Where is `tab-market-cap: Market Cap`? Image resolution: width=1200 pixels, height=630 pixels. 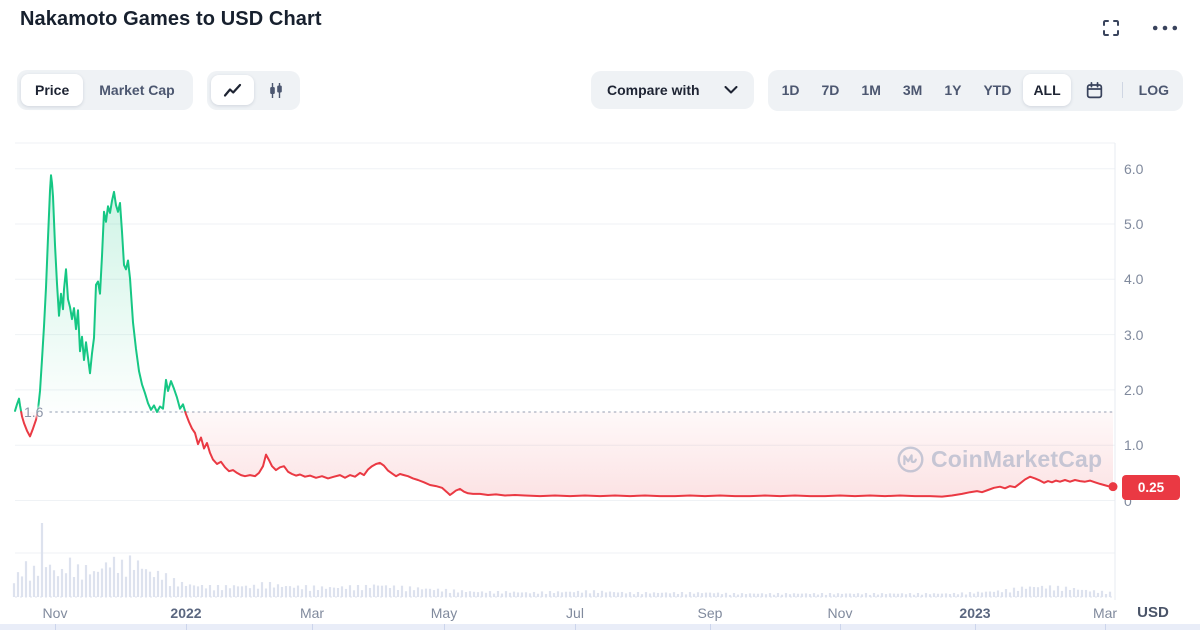
tab-market-cap: Market Cap is located at coordinates (136, 90).